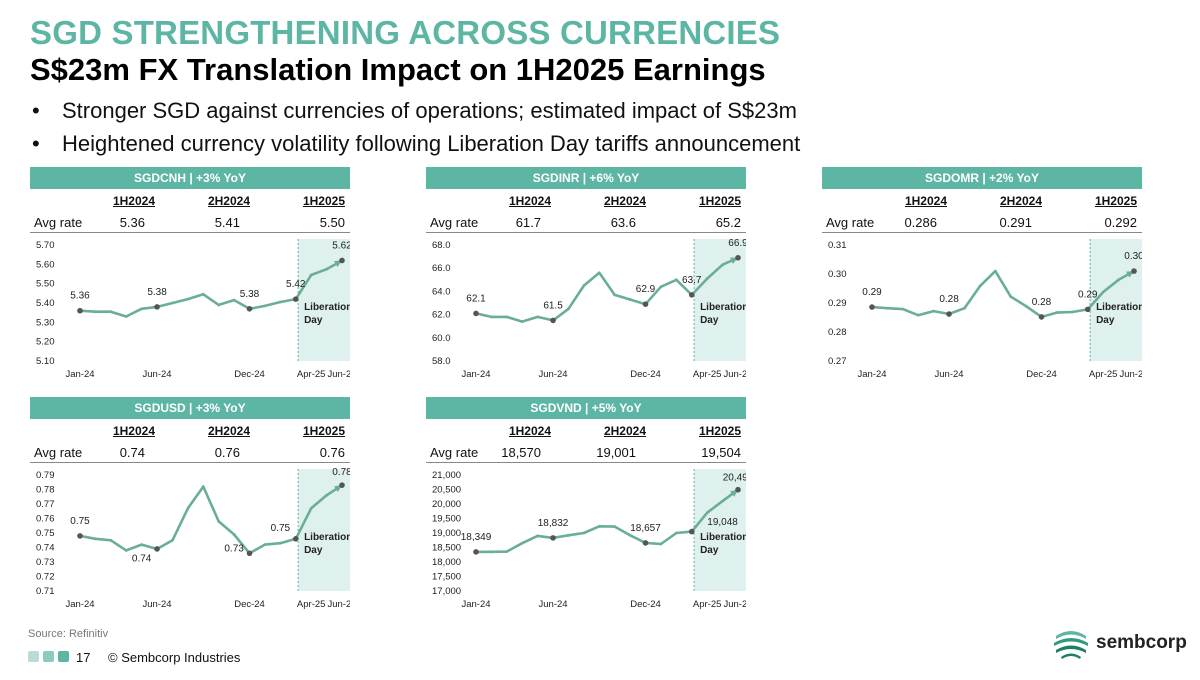 This screenshot has width=1200, height=680. What do you see at coordinates (79, 374) in the screenshot?
I see `x-tick-label: Jan-24` at bounding box center [79, 374].